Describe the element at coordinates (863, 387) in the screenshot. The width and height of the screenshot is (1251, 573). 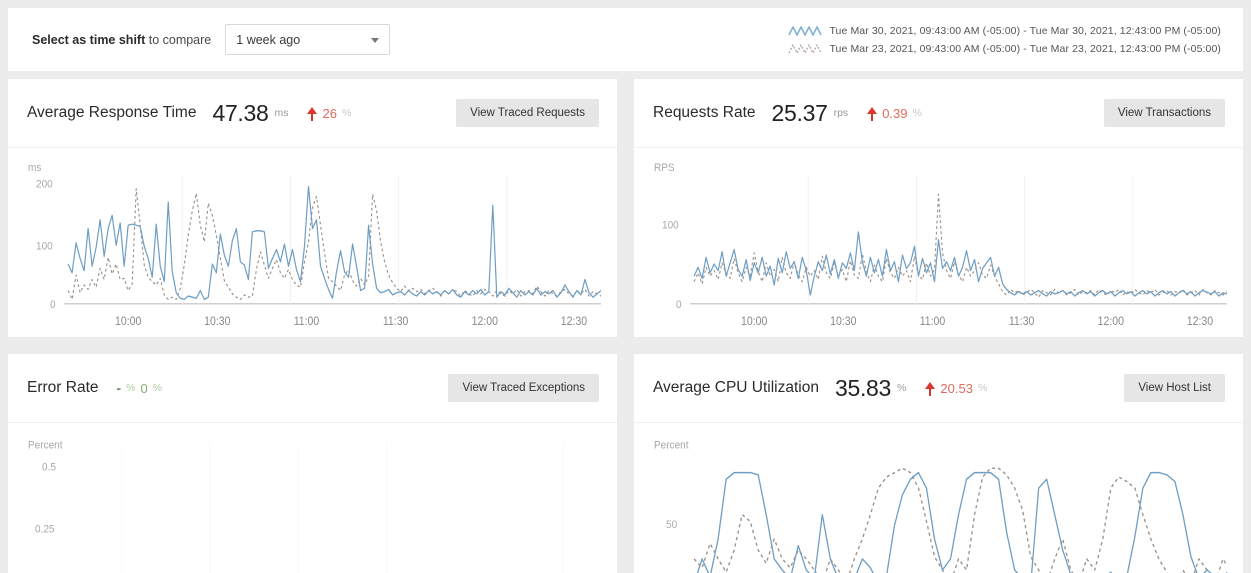
I see `card-value: 35.83` at that location.